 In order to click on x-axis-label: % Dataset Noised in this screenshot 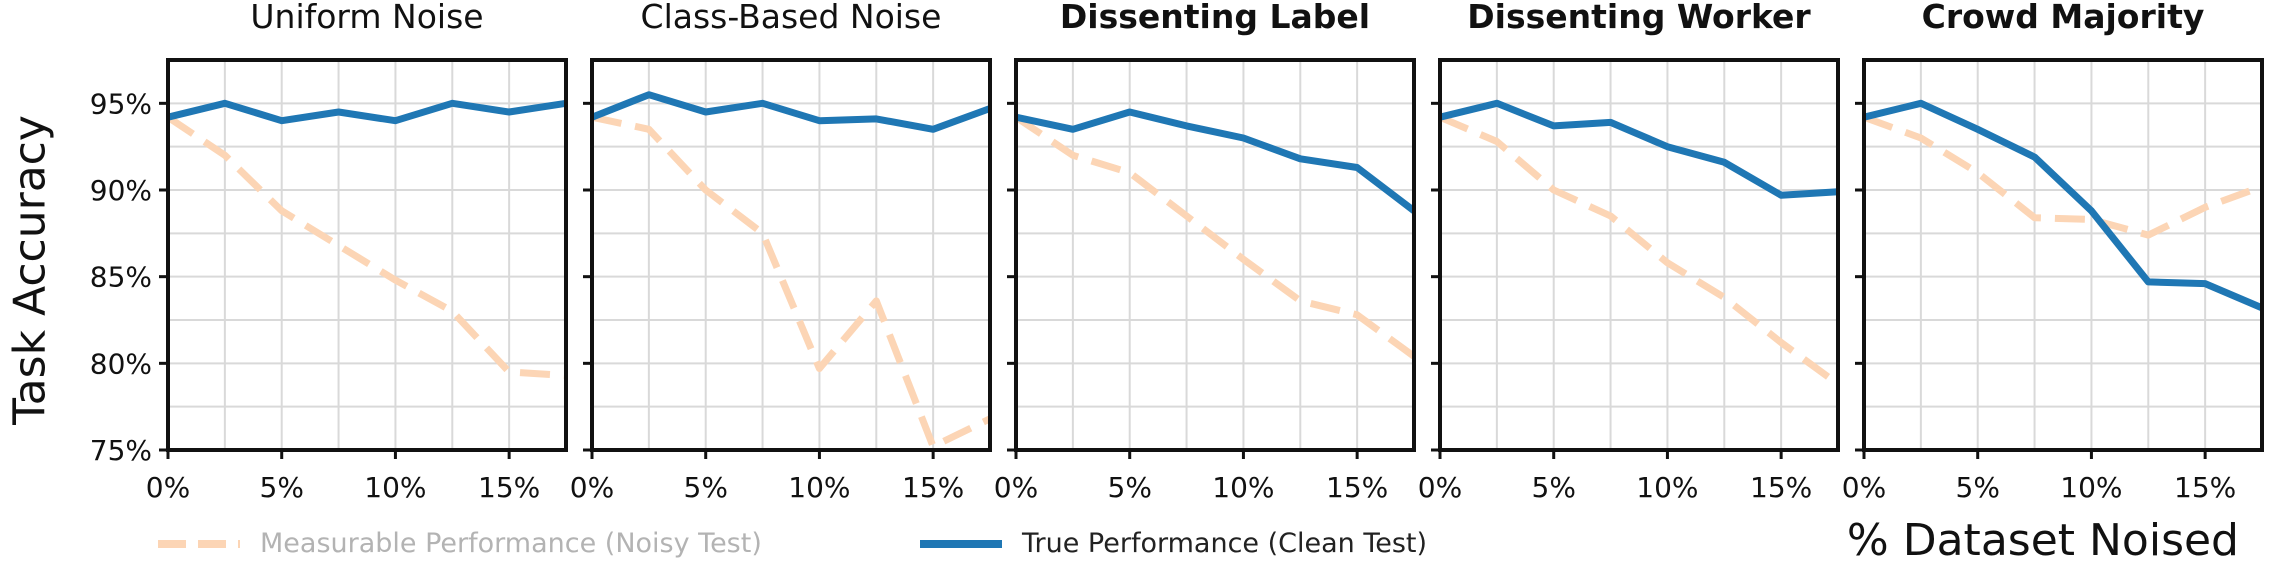, I will do `click(2042, 540)`.